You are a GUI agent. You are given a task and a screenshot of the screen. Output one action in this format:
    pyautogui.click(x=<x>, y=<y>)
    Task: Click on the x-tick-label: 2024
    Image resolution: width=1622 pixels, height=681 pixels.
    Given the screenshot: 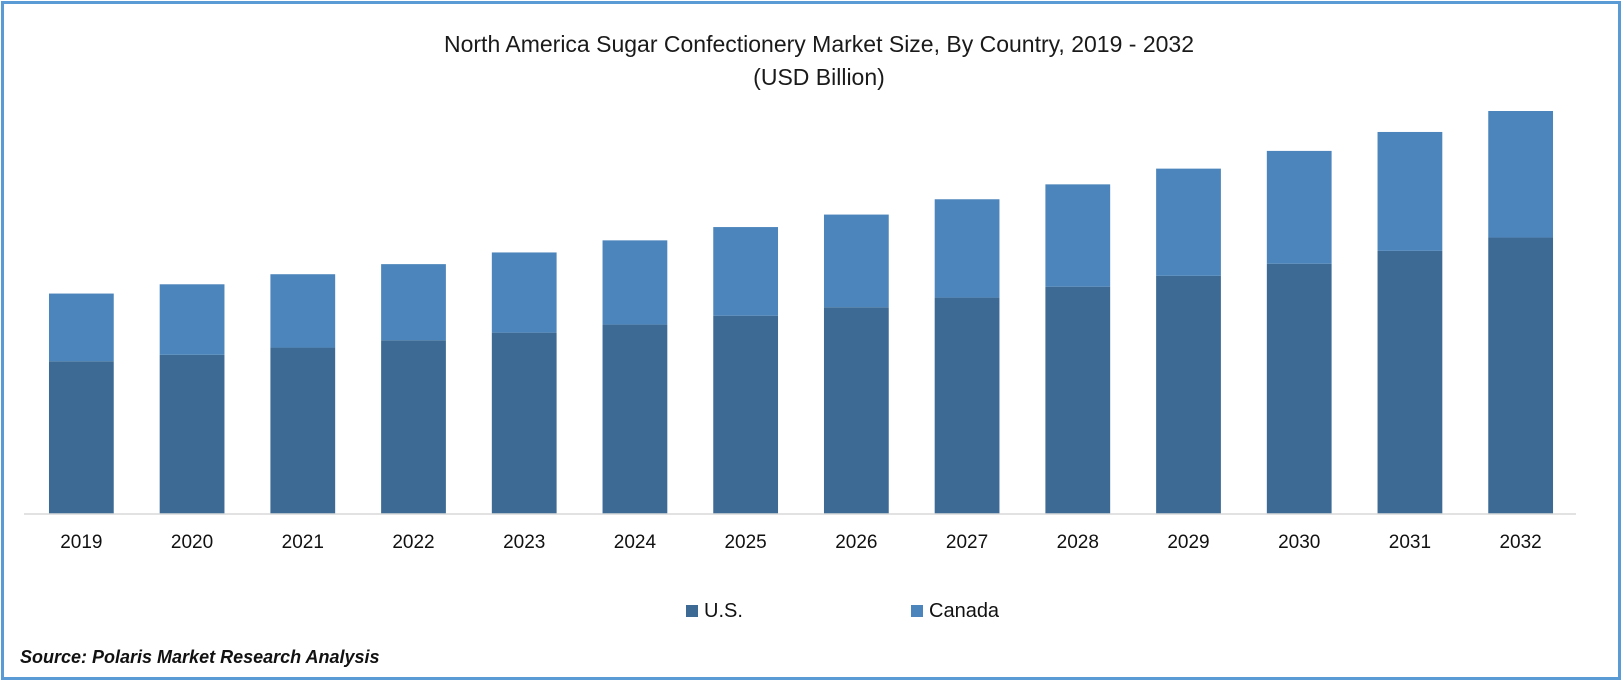 What is the action you would take?
    pyautogui.click(x=635, y=542)
    